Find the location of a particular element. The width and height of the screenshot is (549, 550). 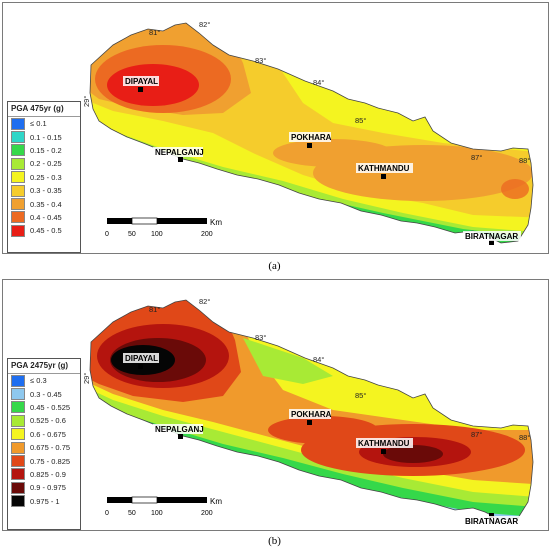

city-dipayal: DIPAYAL is located at coordinates (141, 361).